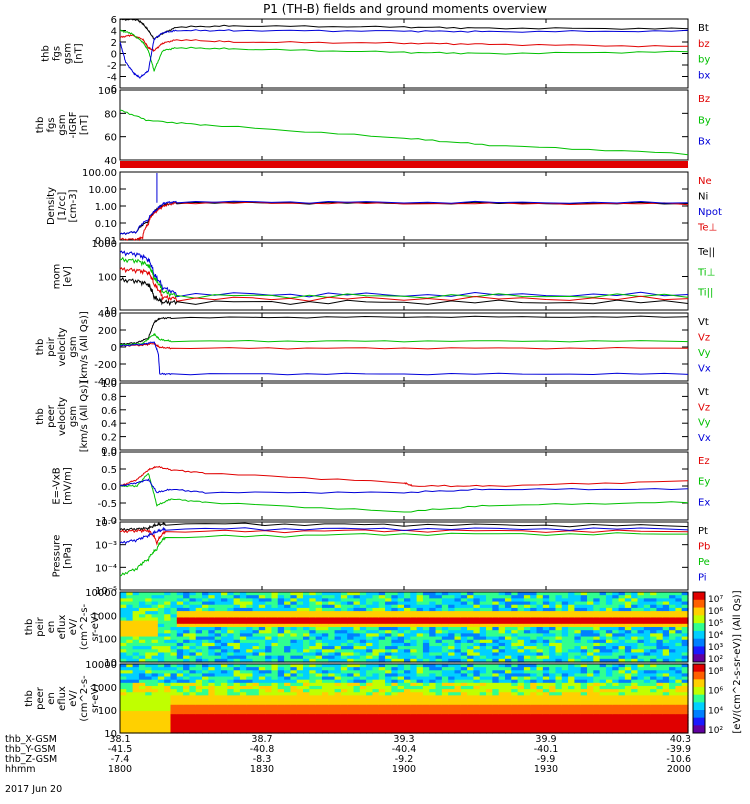 The width and height of the screenshot is (750, 804). I want to click on xaxis-value: -39.9, so click(678, 749).